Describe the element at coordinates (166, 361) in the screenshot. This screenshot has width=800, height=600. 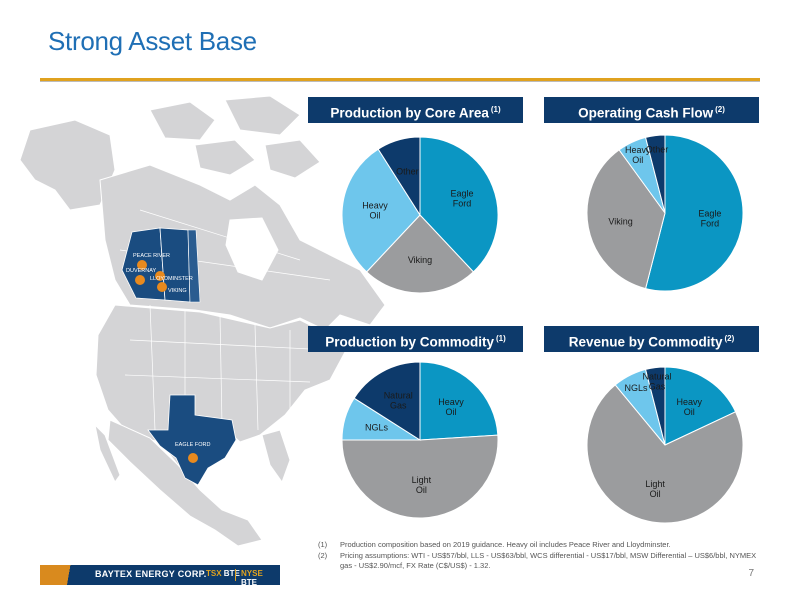
I see `asset-markers` at that location.